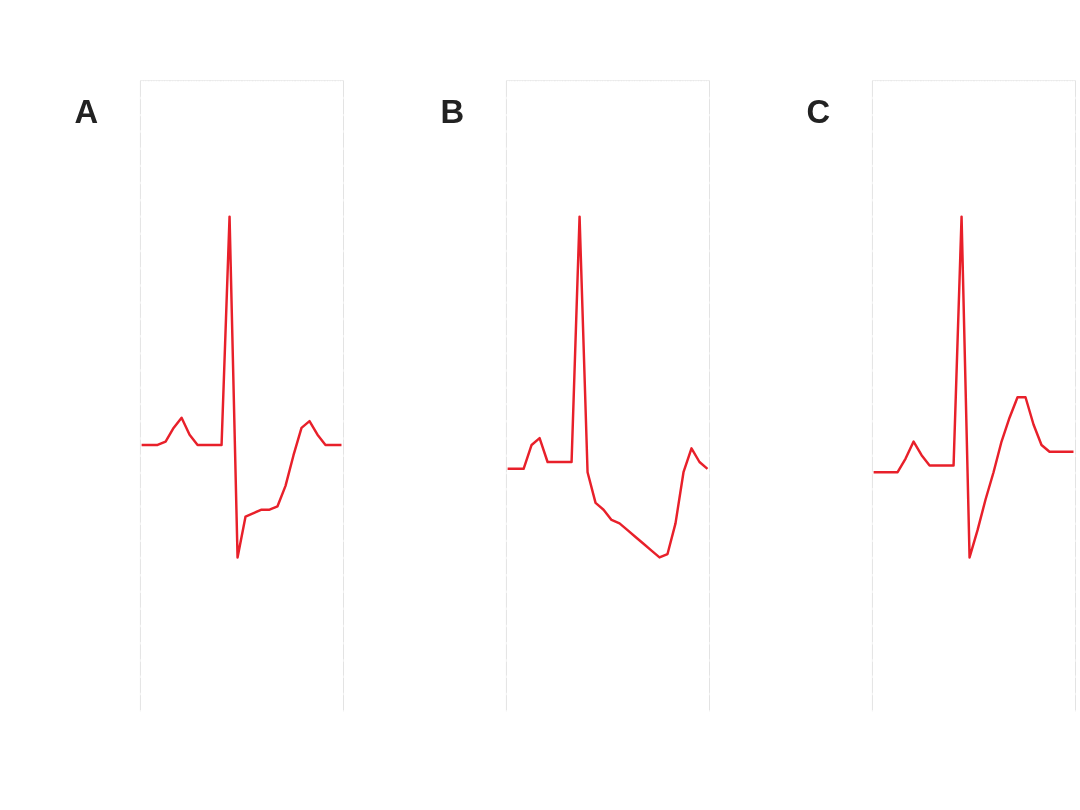 Image resolution: width=1080 pixels, height=810 pixels. What do you see at coordinates (818, 111) in the screenshot?
I see `chart-title: C` at bounding box center [818, 111].